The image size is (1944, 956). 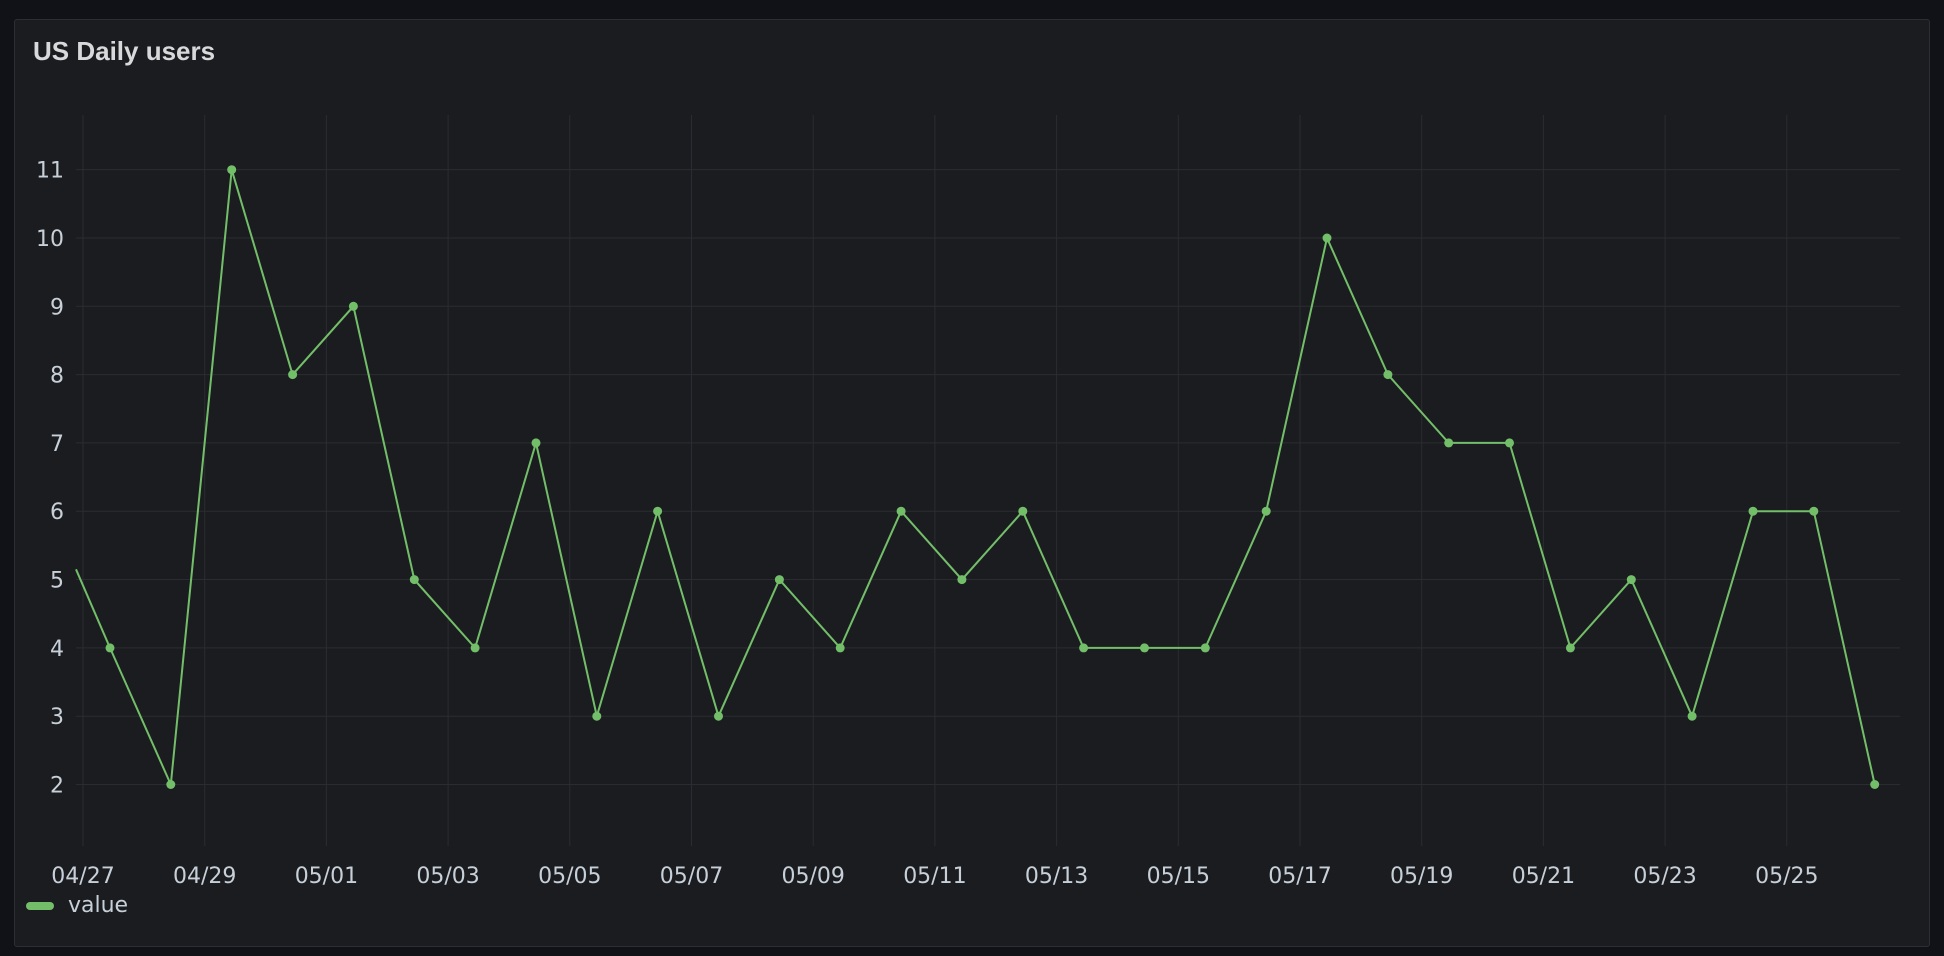 What do you see at coordinates (1178, 876) in the screenshot?
I see `x-tick-label-05-15: 05/15` at bounding box center [1178, 876].